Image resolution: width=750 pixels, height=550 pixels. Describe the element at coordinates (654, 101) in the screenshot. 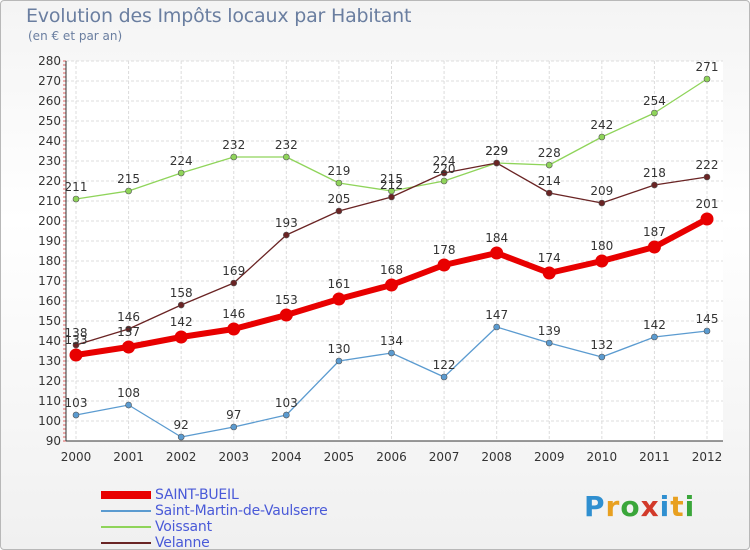

I see `data-label: 254` at that location.